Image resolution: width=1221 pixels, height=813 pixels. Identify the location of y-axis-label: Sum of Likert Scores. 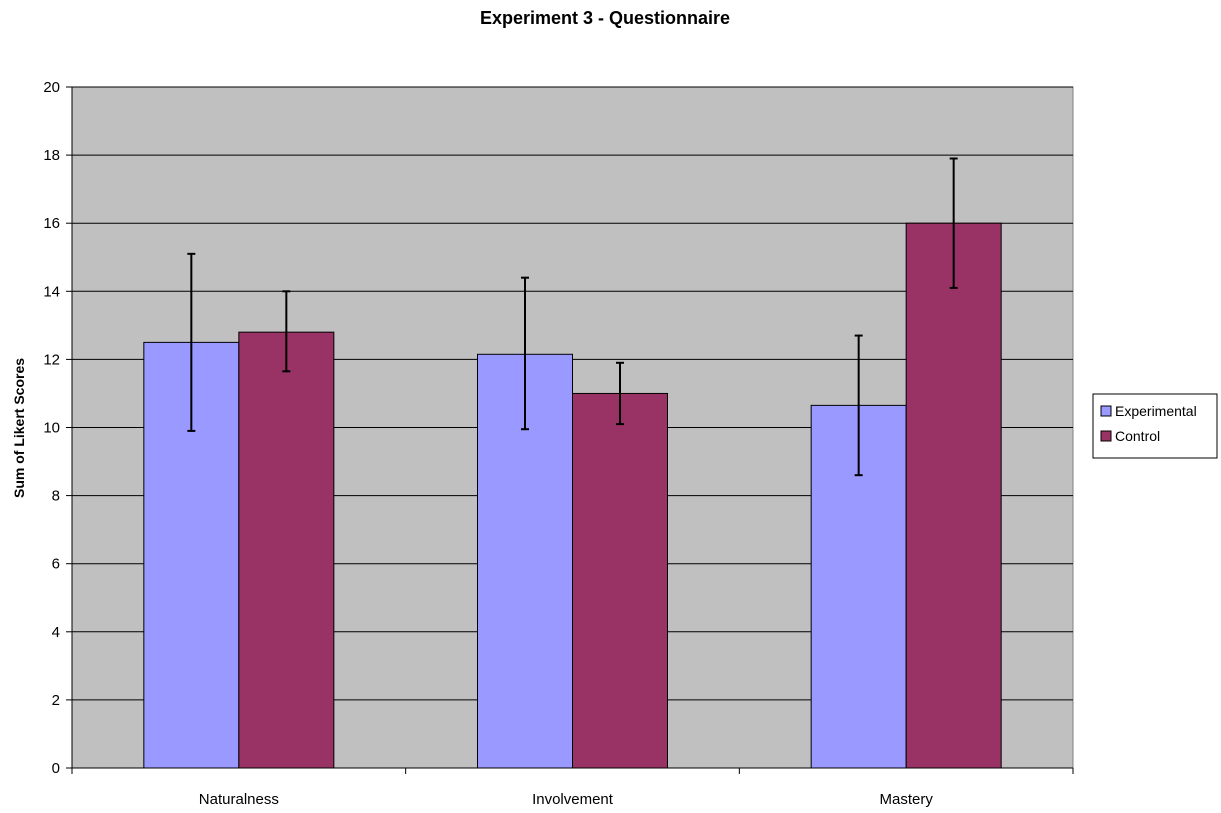
(19, 428).